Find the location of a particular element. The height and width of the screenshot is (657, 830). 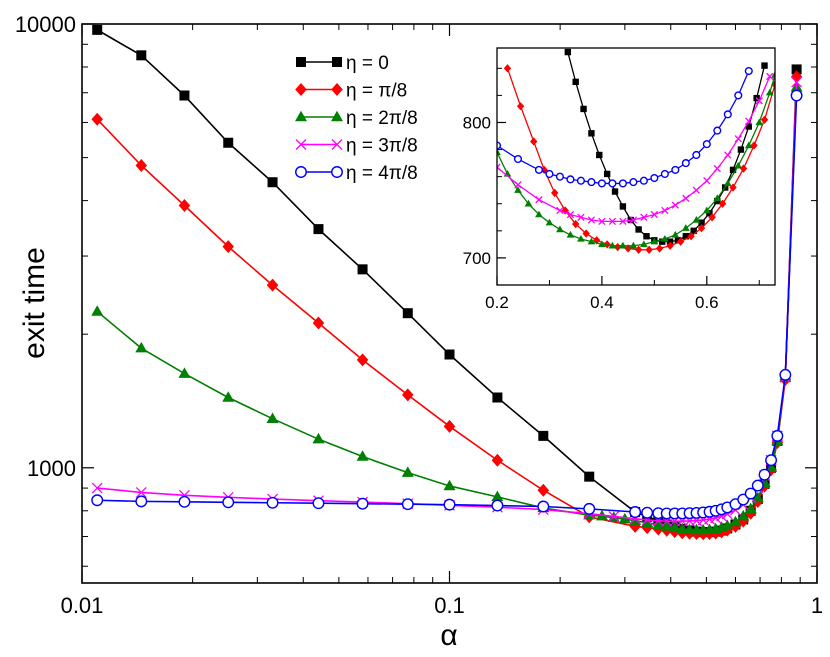

inset-series-group is located at coordinates (636, 151).